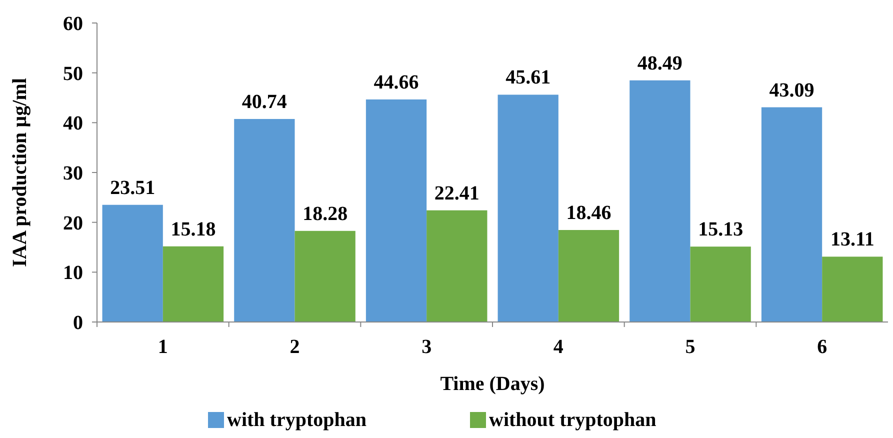 The height and width of the screenshot is (438, 893). What do you see at coordinates (822, 347) in the screenshot?
I see `x-tick-label: 6` at bounding box center [822, 347].